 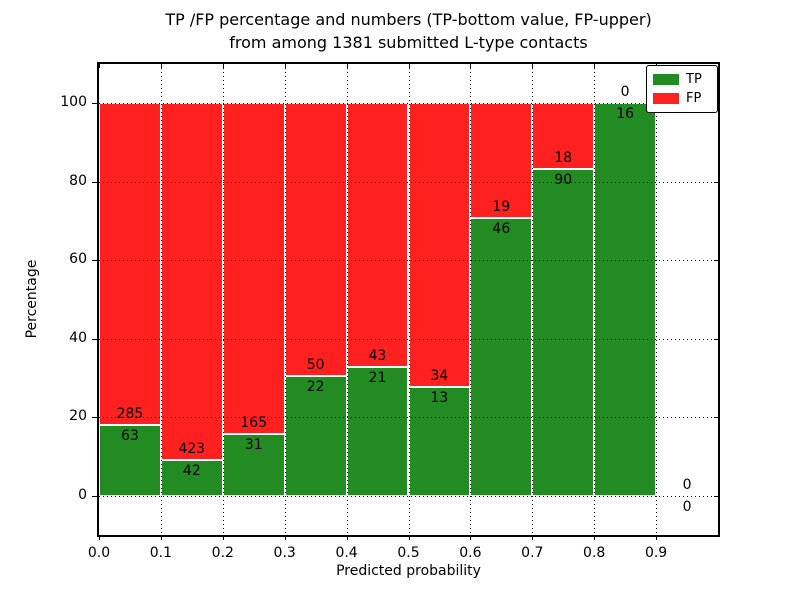 I want to click on tp-legend-swatch, so click(x=666, y=79).